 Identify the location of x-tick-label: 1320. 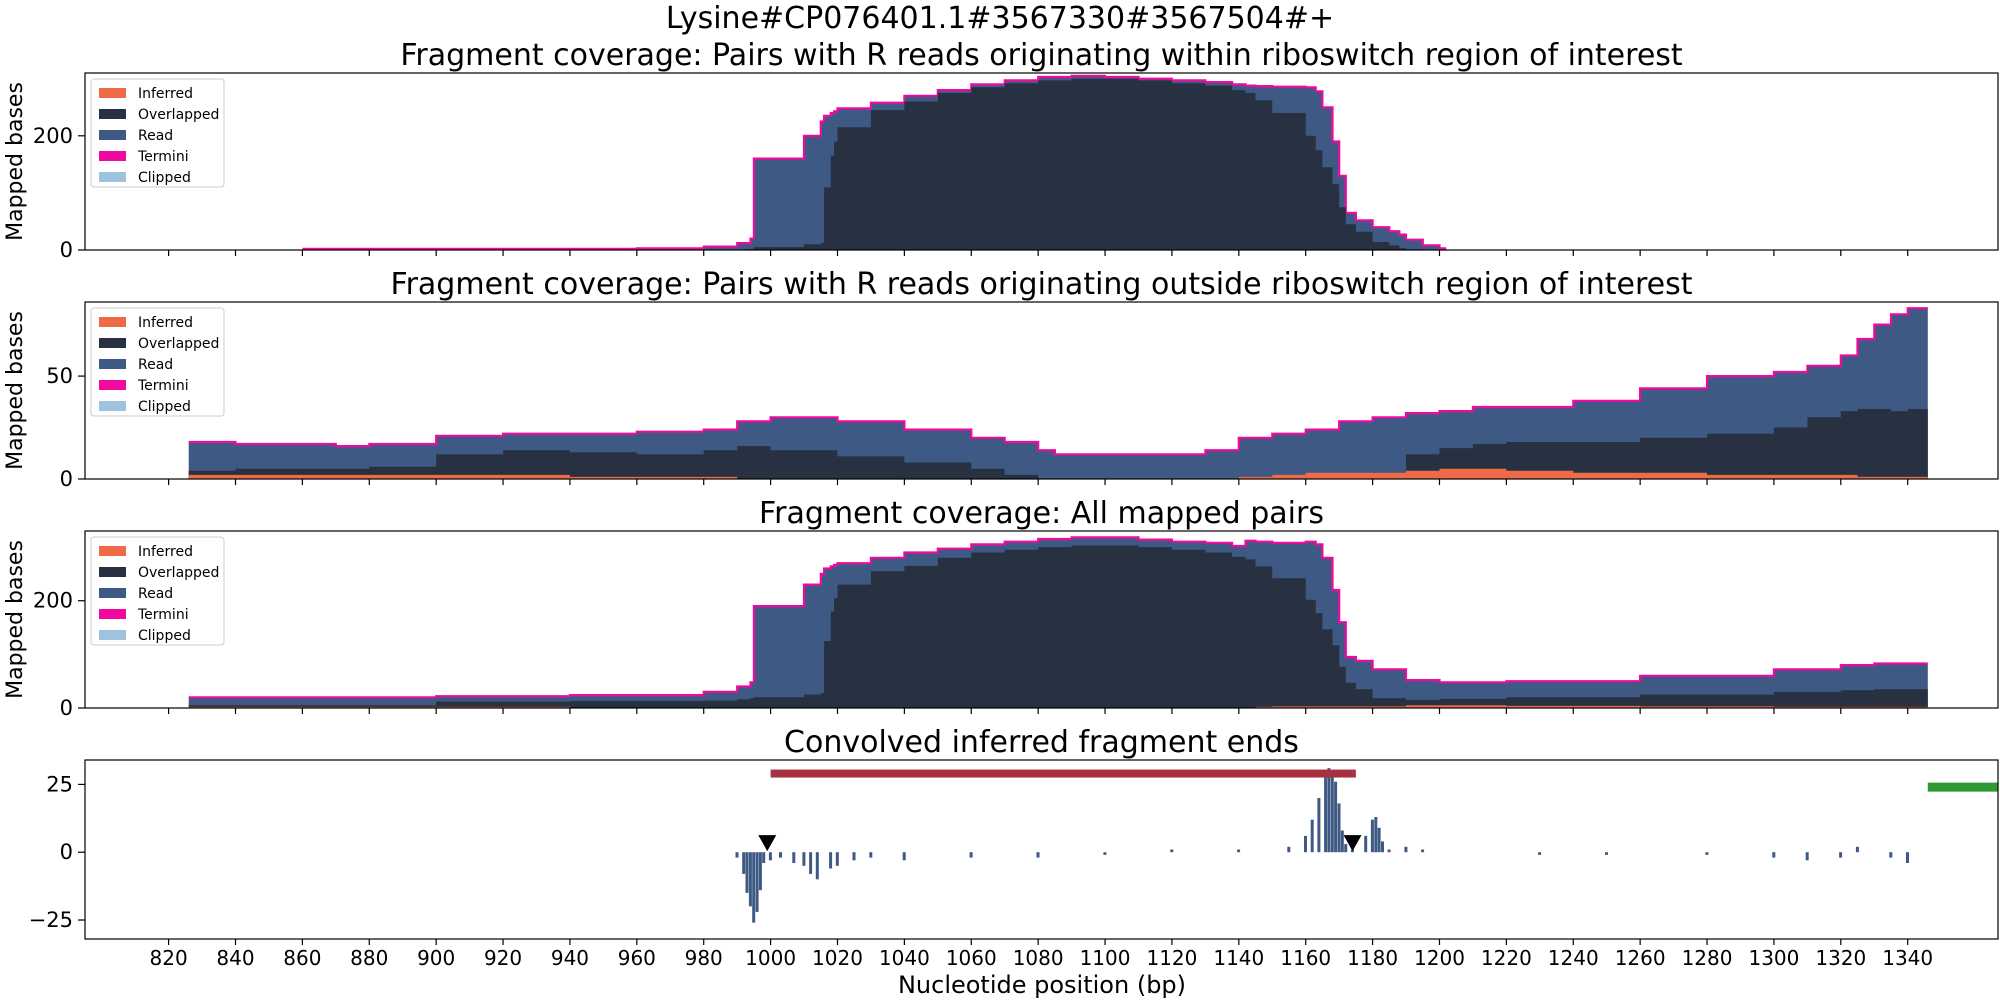
(1840, 958).